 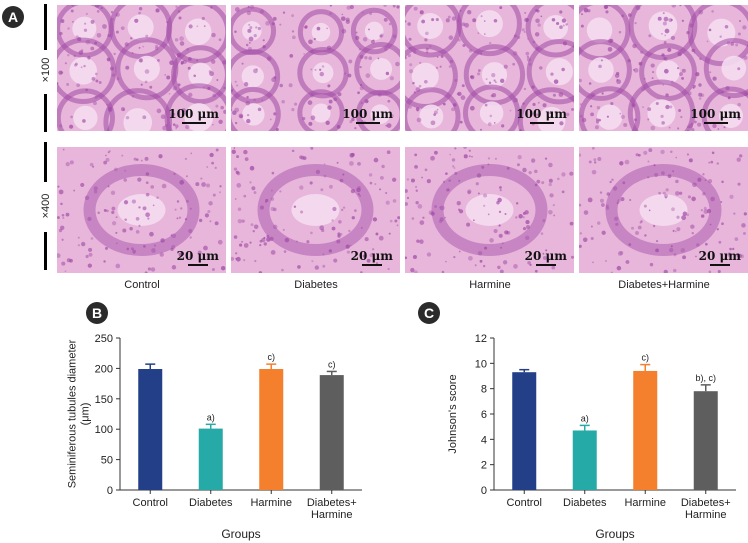 I want to click on micrograph-harmine-x100: 100 μm, so click(x=489, y=68).